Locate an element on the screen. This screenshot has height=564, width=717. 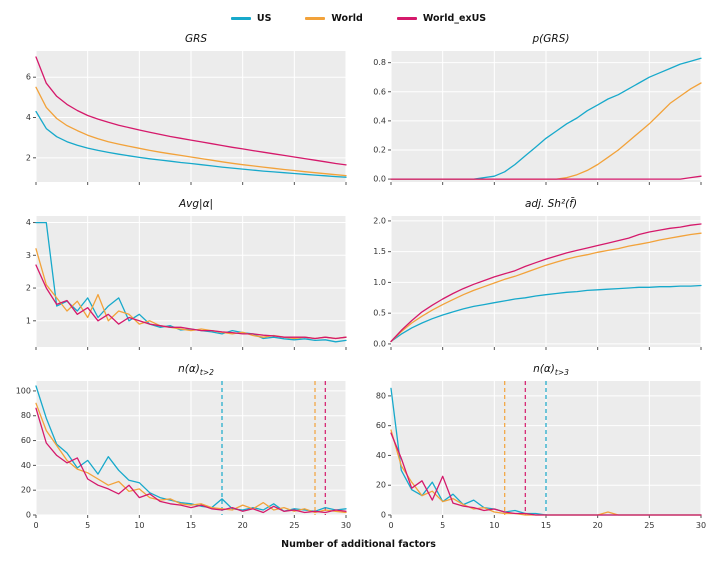
chart-n-alpha-t3: 0 20 40 60 80 0 5 10 15 20 25 30 is located at coordinates (541, 455).